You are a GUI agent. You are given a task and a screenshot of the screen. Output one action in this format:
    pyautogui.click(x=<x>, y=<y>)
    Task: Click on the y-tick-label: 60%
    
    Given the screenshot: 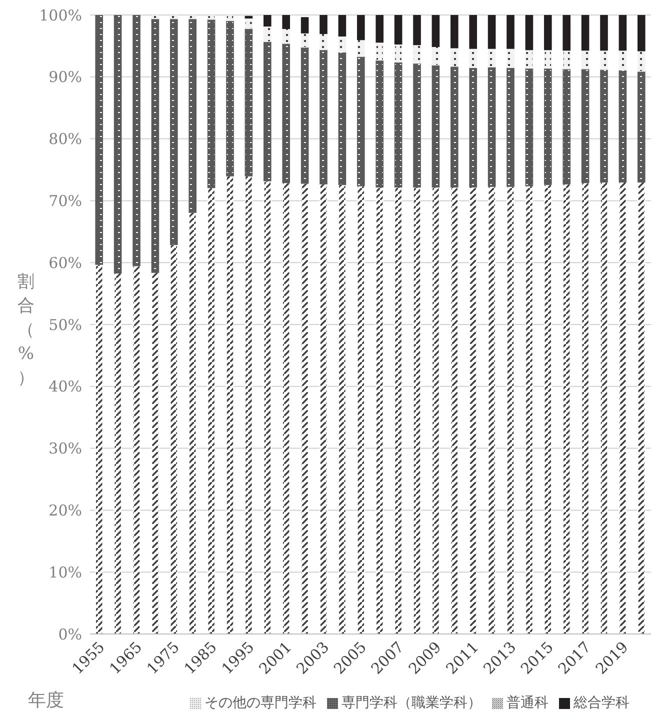 What is the action you would take?
    pyautogui.click(x=65, y=263)
    